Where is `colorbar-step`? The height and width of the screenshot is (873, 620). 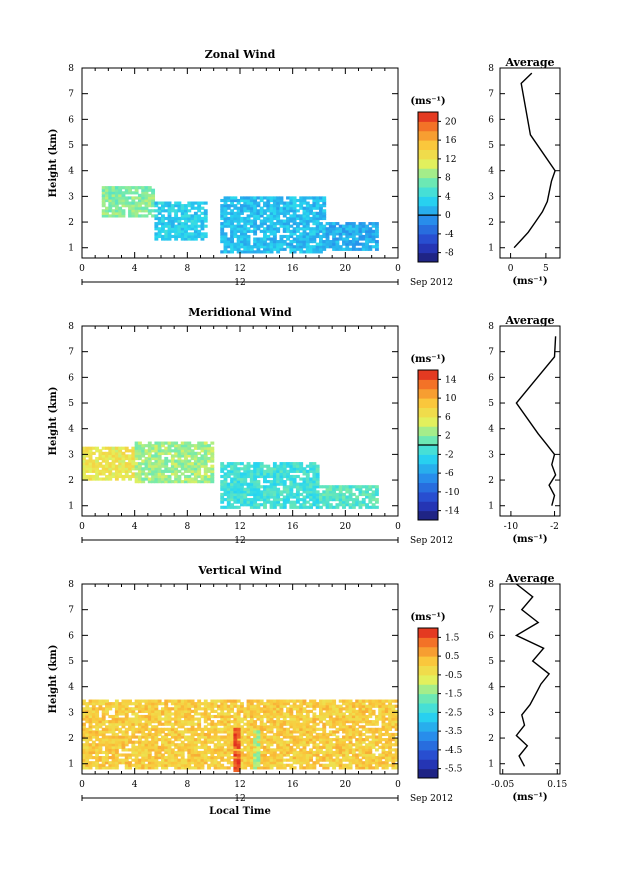
colorbar-step is located at coordinates (428, 717).